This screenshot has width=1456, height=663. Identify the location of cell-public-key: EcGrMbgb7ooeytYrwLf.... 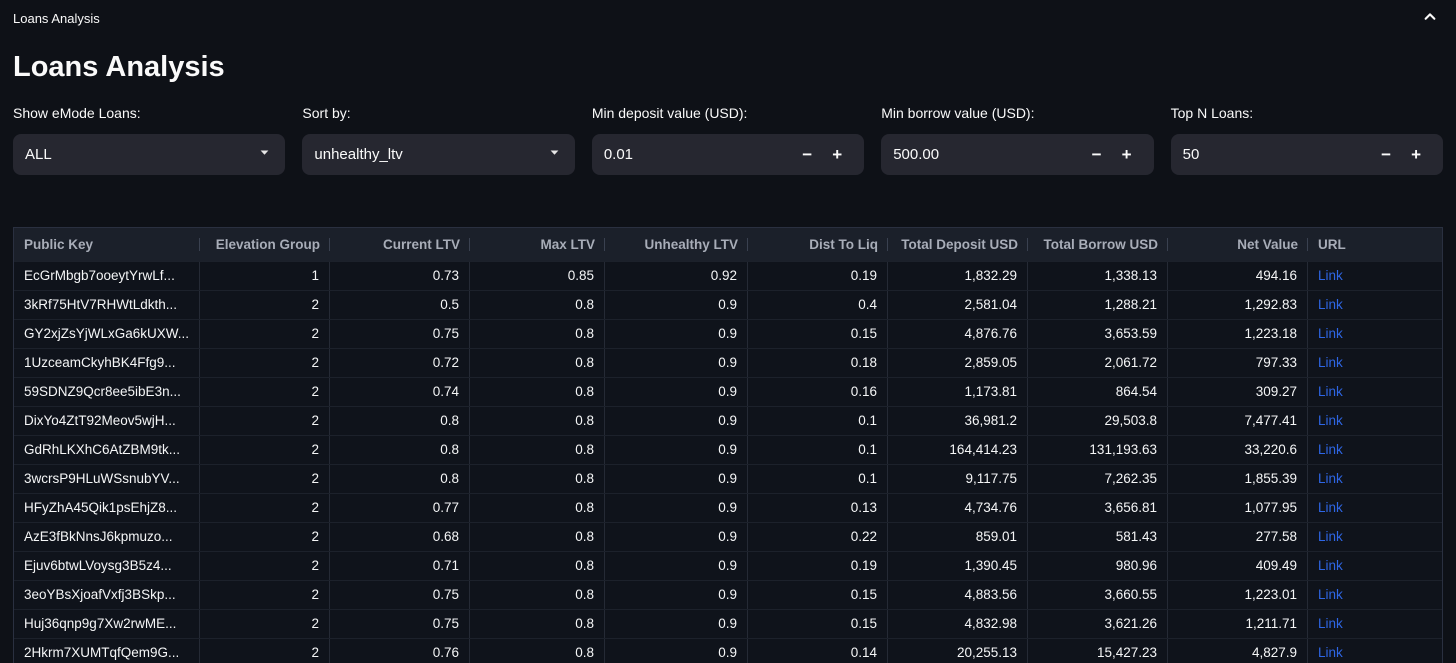
(107, 276).